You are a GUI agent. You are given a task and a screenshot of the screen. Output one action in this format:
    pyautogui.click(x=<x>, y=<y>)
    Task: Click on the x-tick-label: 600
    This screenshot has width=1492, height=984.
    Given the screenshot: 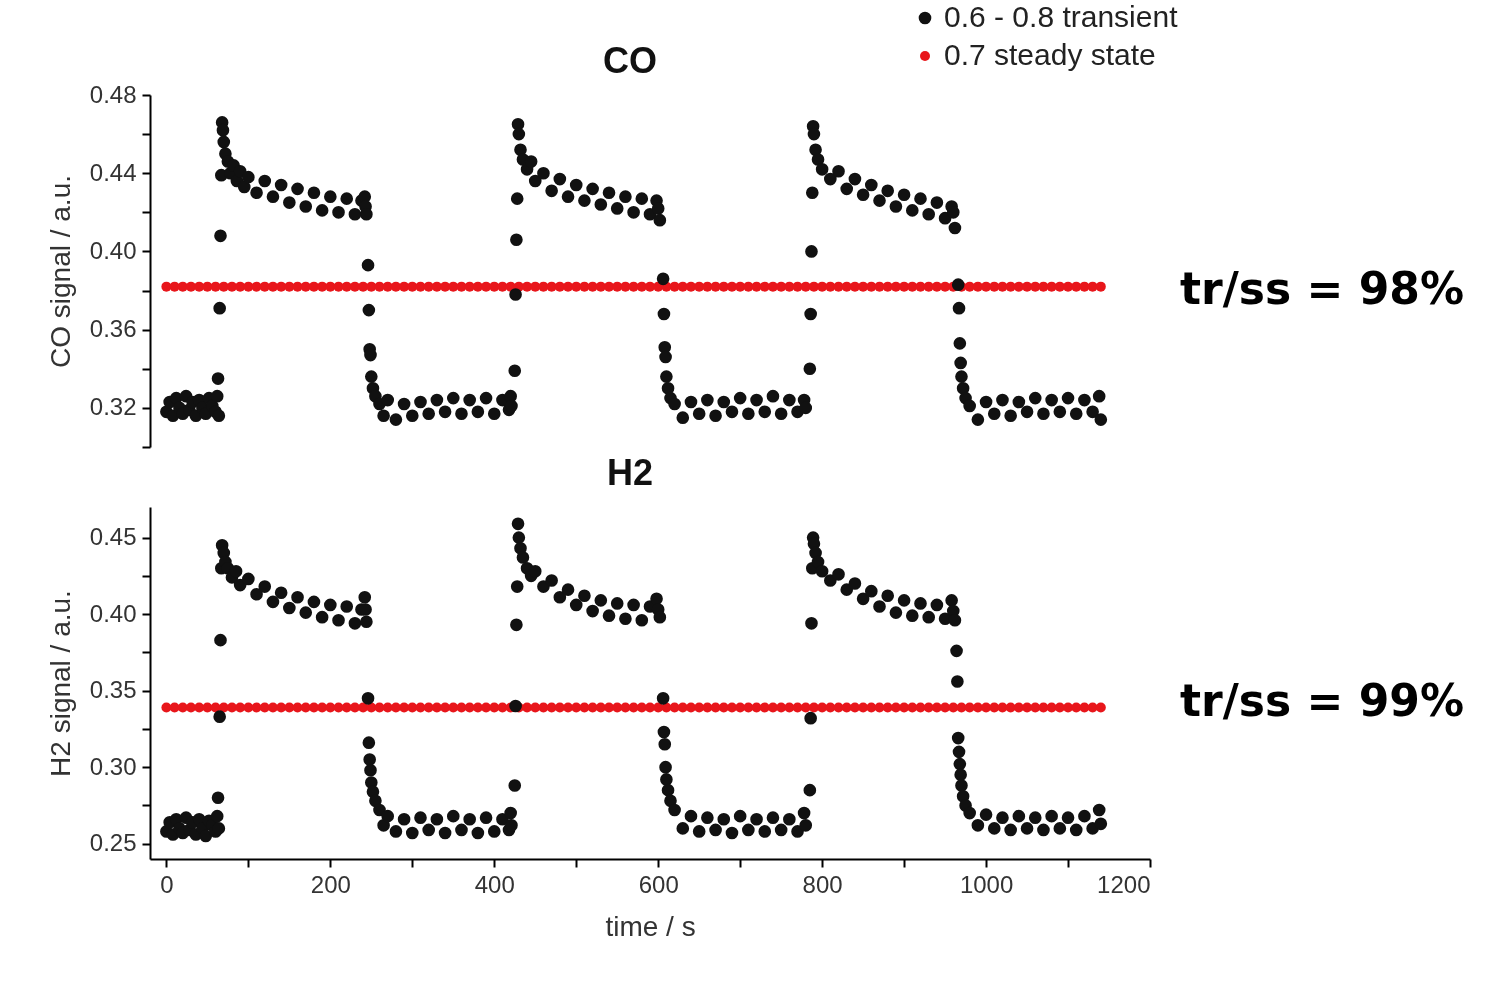 What is the action you would take?
    pyautogui.click(x=658, y=884)
    